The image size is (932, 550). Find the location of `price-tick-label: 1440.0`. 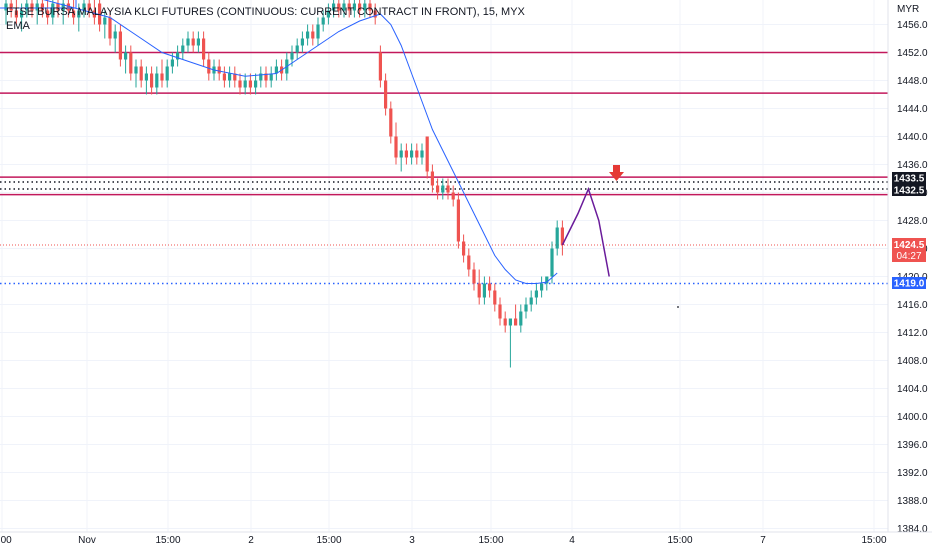

price-tick-label: 1440.0 is located at coordinates (912, 137).